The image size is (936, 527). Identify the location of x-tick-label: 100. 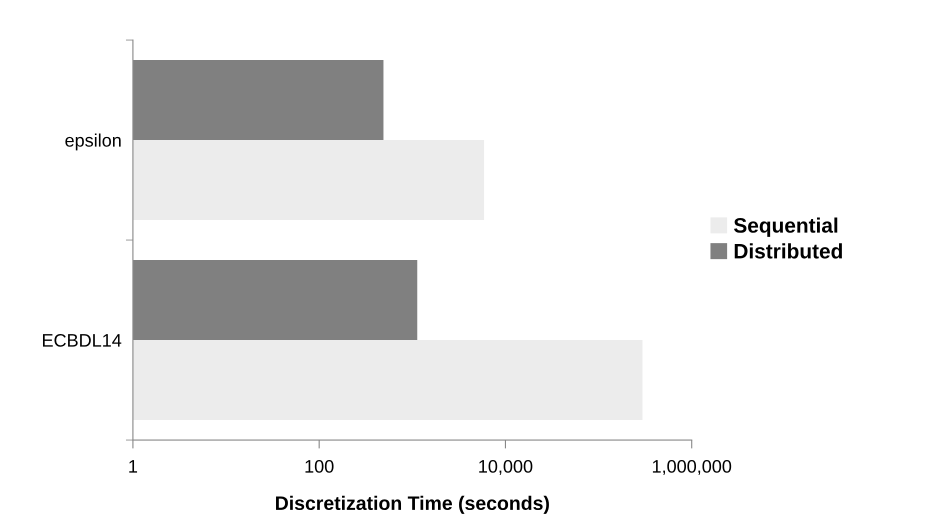
(319, 466).